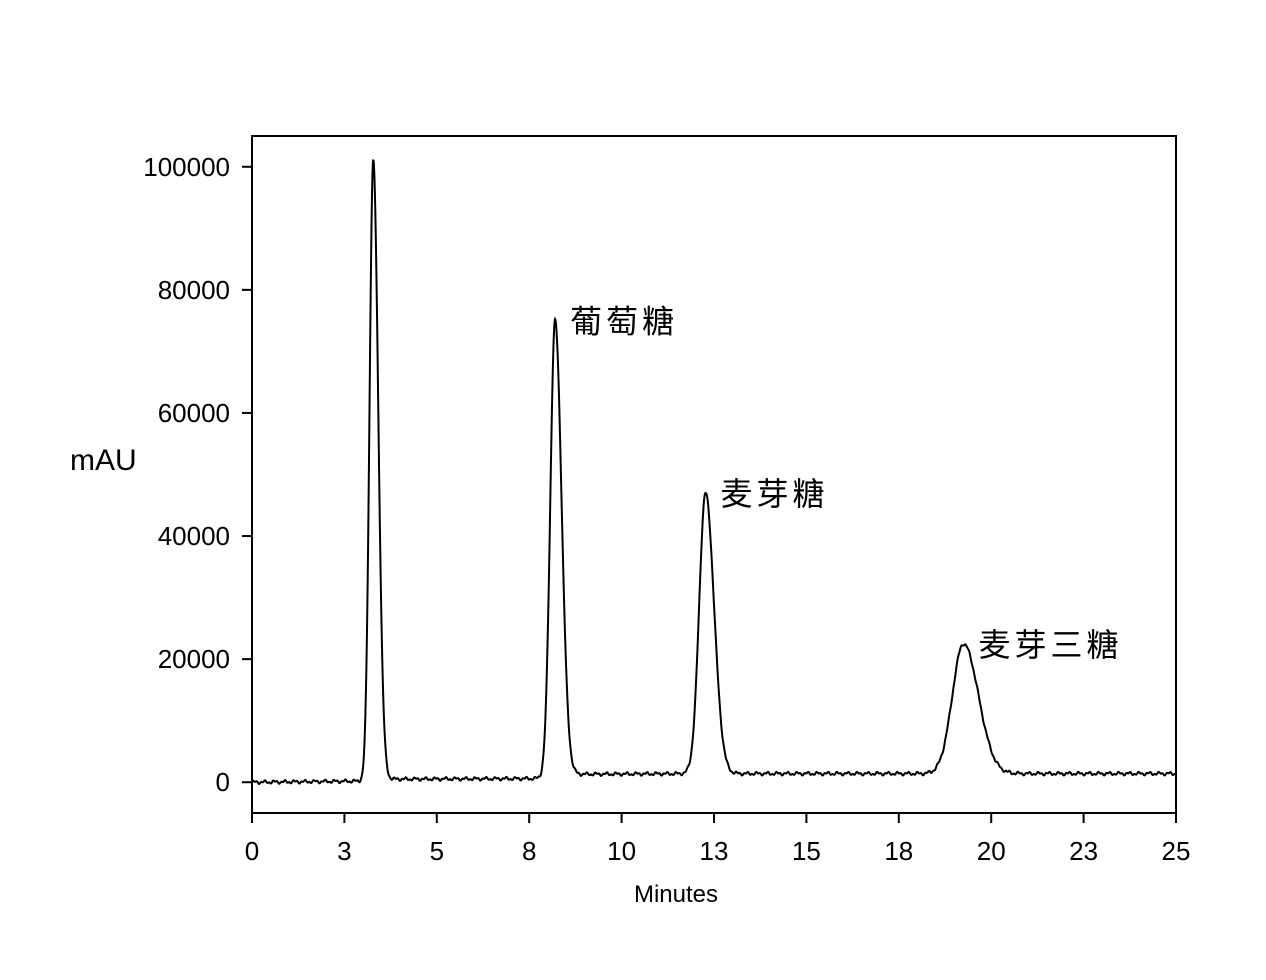 The height and width of the screenshot is (980, 1266). Describe the element at coordinates (344, 851) in the screenshot. I see `x-tick-label: 3` at that location.